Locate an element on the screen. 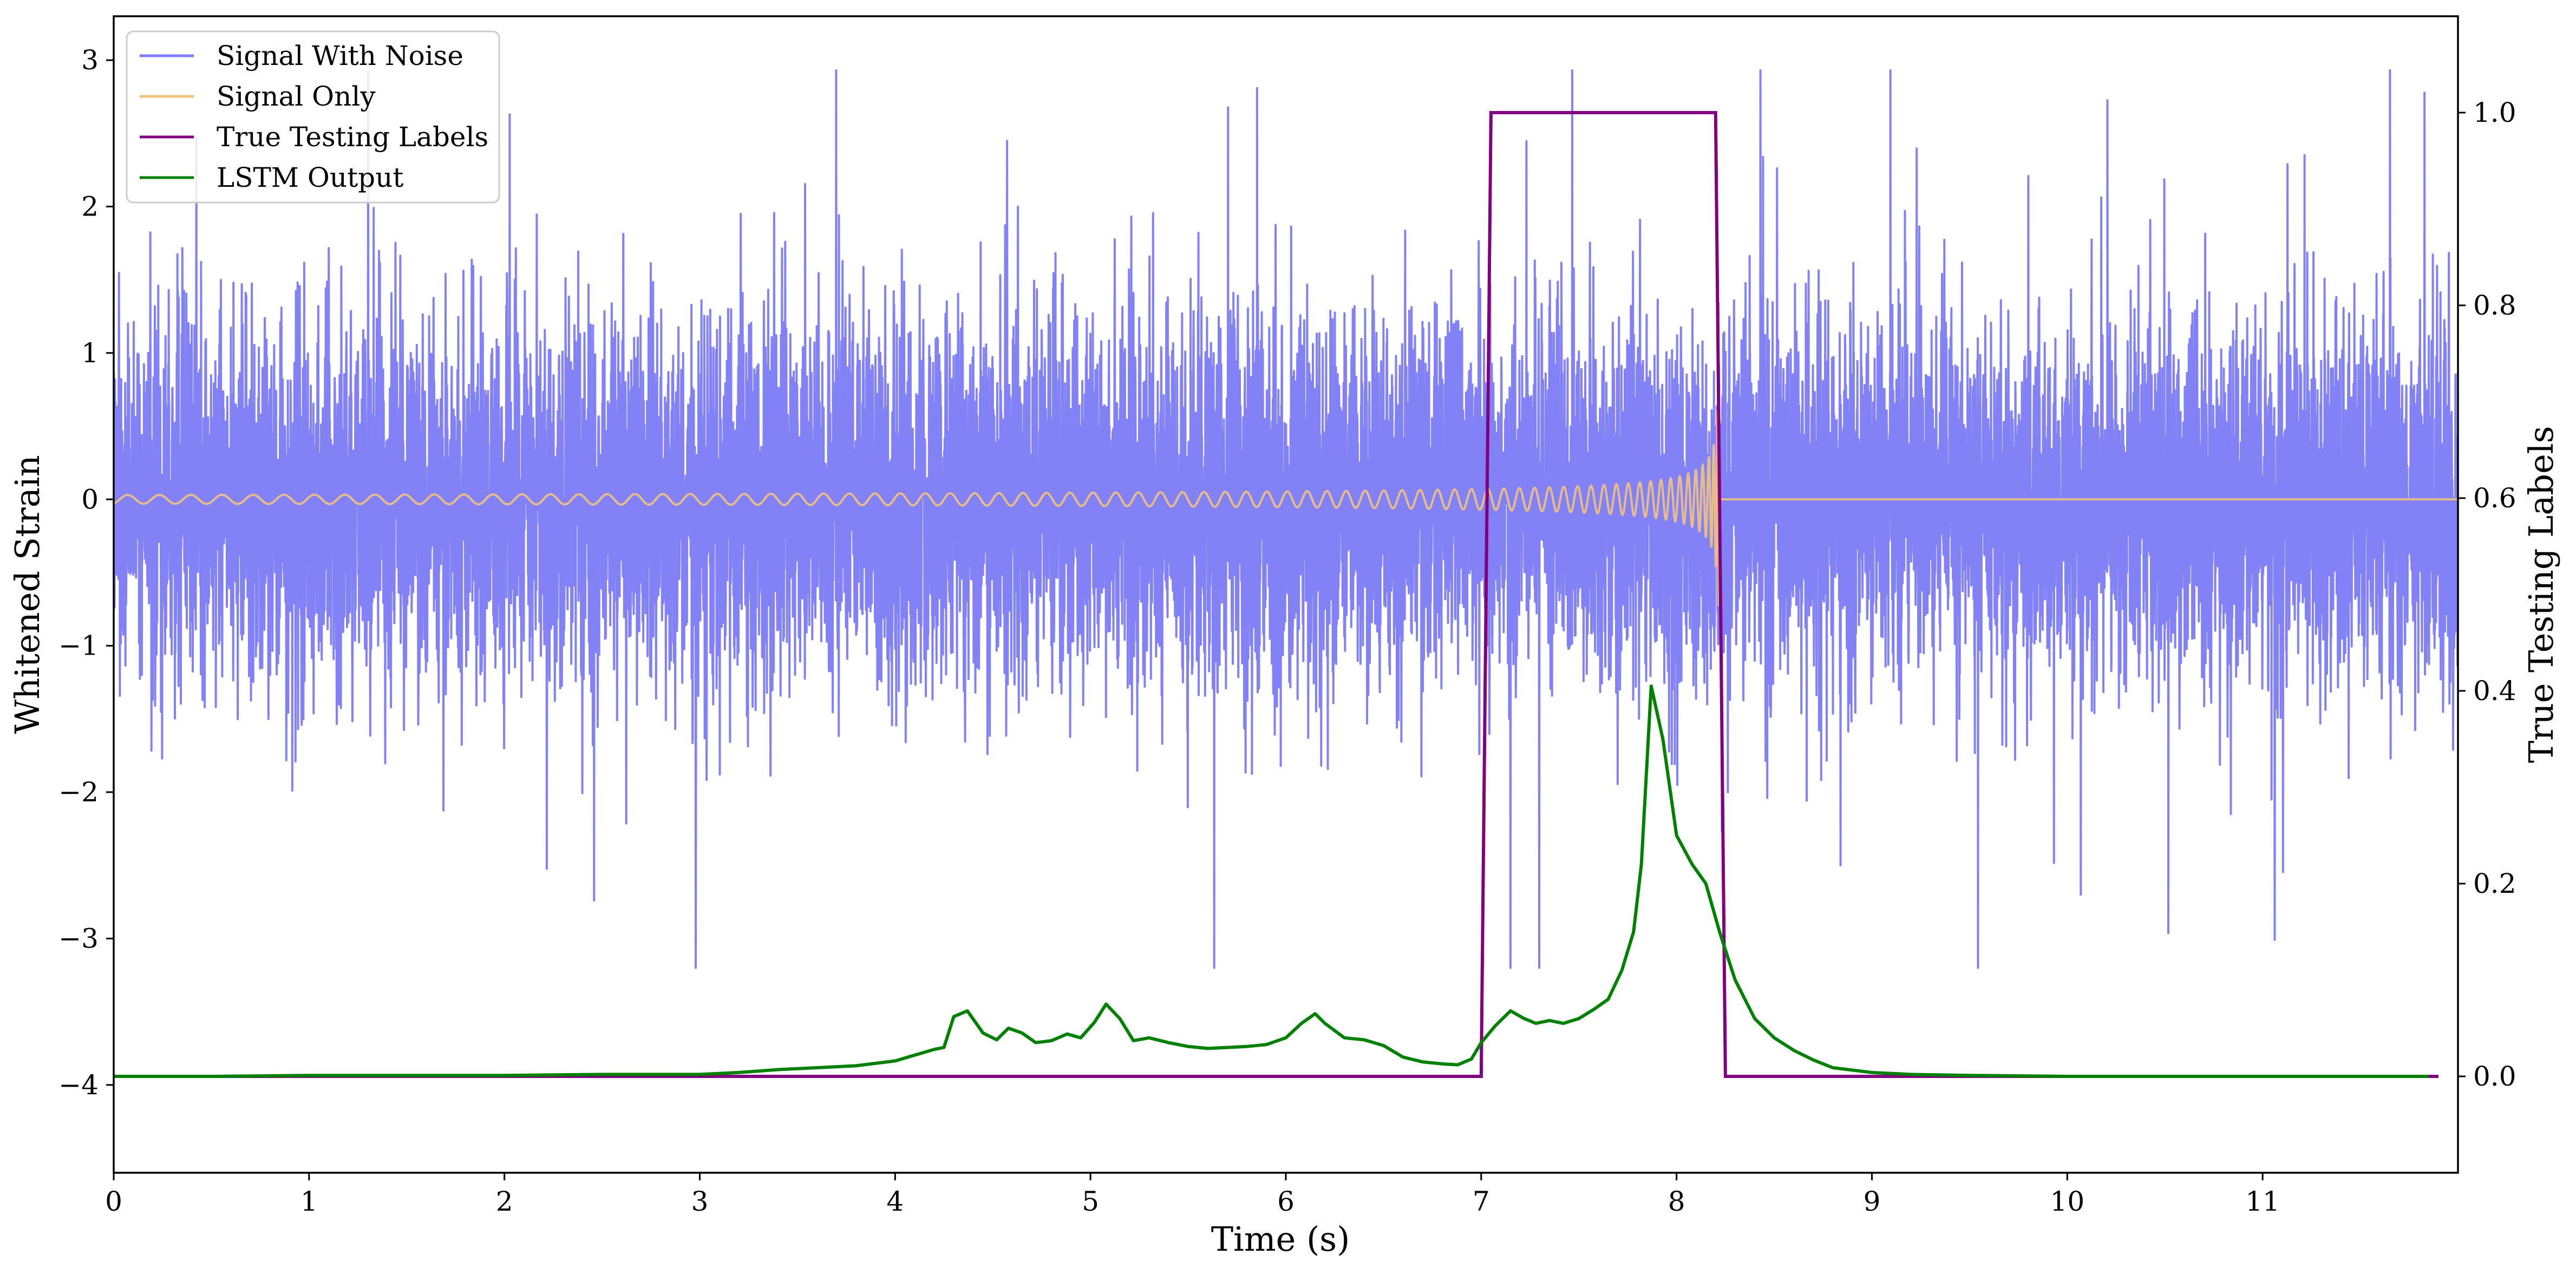 This screenshot has height=1274, width=2576. left-y-tick-label: −2 is located at coordinates (78, 792).